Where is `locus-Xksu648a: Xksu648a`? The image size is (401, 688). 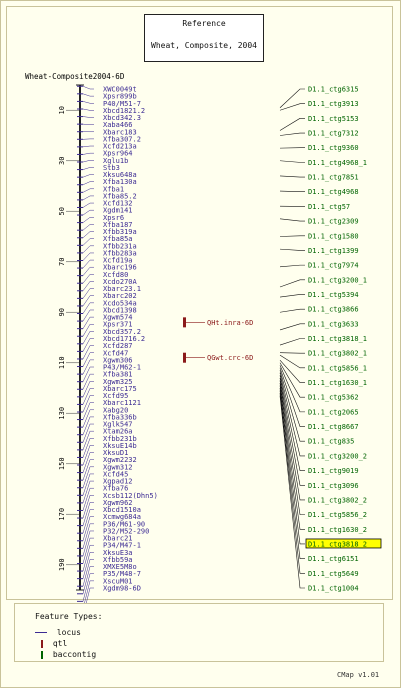 locus-Xksu648a: Xksu648a is located at coordinates (107, 175).